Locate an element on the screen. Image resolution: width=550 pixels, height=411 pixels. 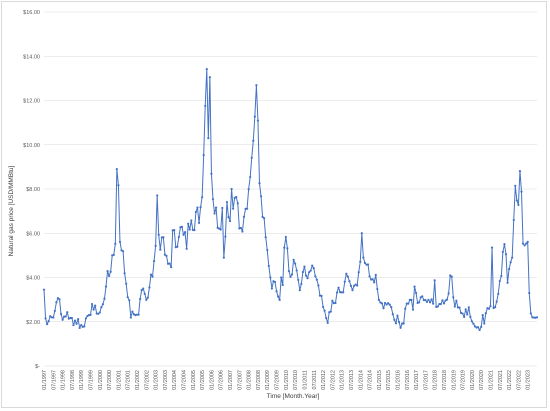
x-tick-label: 07/2020 is located at coordinates (482, 380).